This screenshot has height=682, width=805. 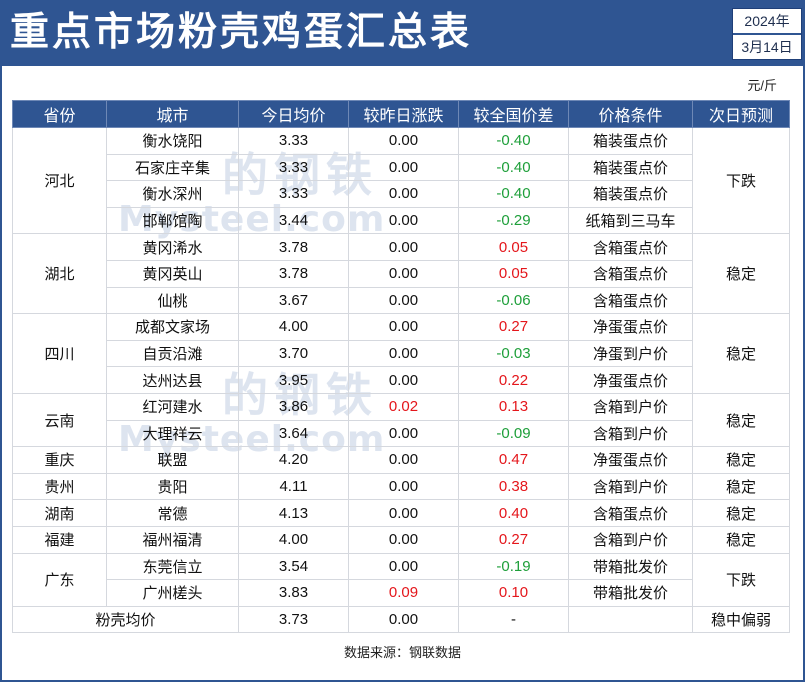 What do you see at coordinates (513, 273) in the screenshot?
I see `diff-cell: 0.05` at bounding box center [513, 273].